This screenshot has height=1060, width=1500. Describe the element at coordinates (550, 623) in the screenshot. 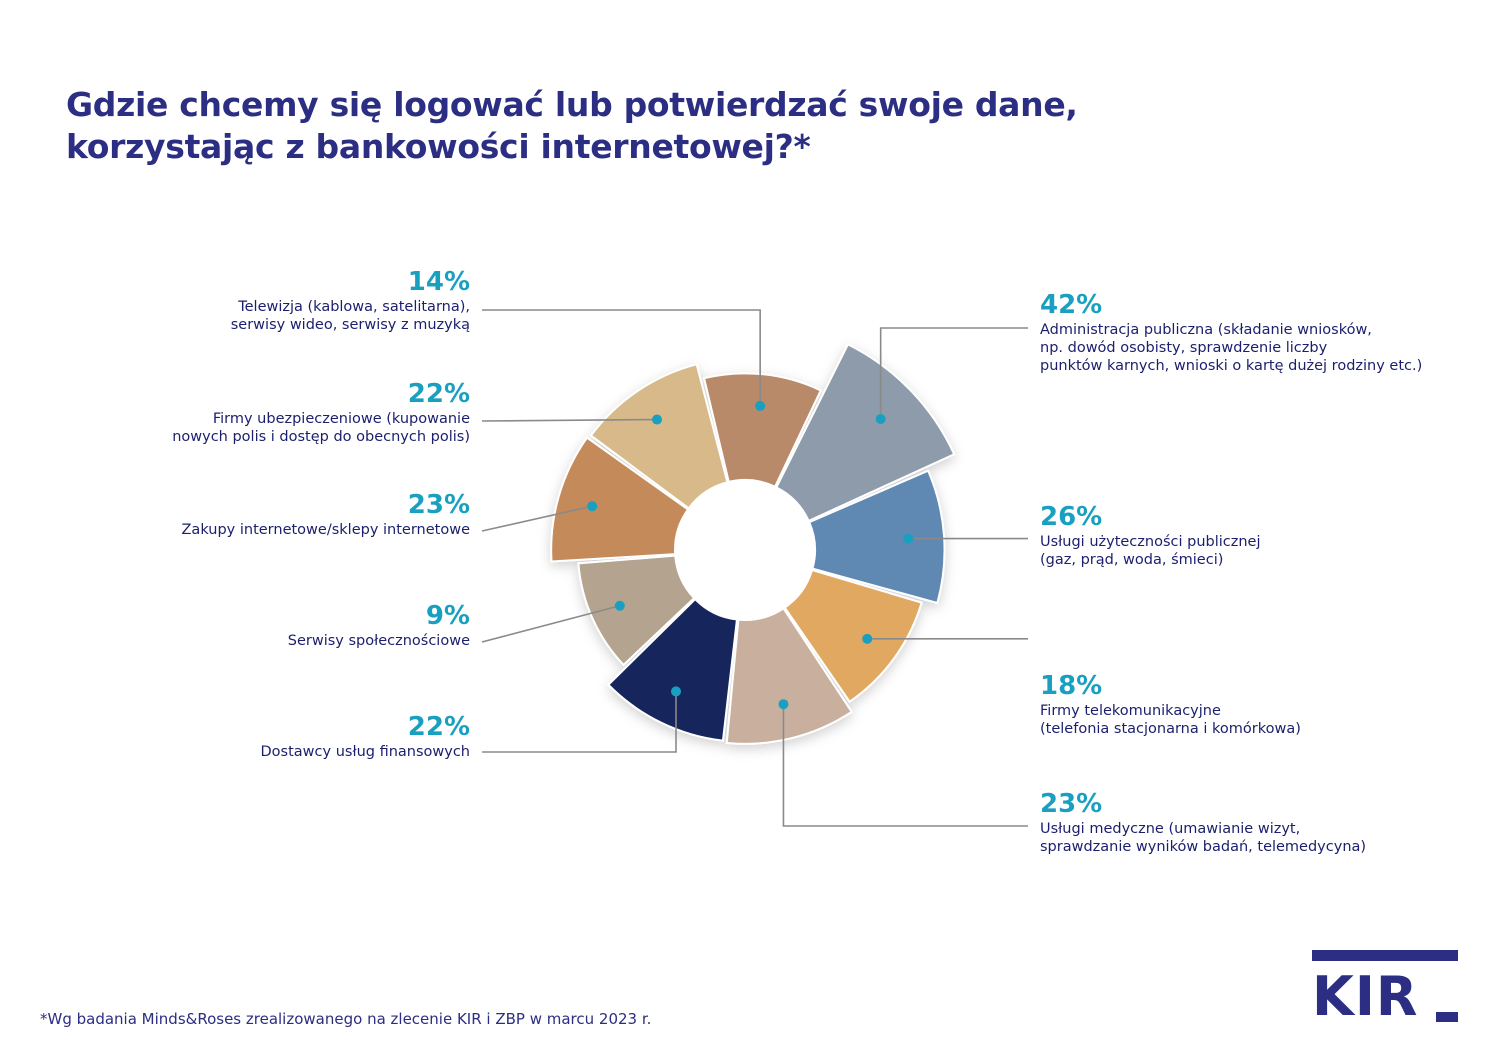

I see `leader-line-social` at that location.